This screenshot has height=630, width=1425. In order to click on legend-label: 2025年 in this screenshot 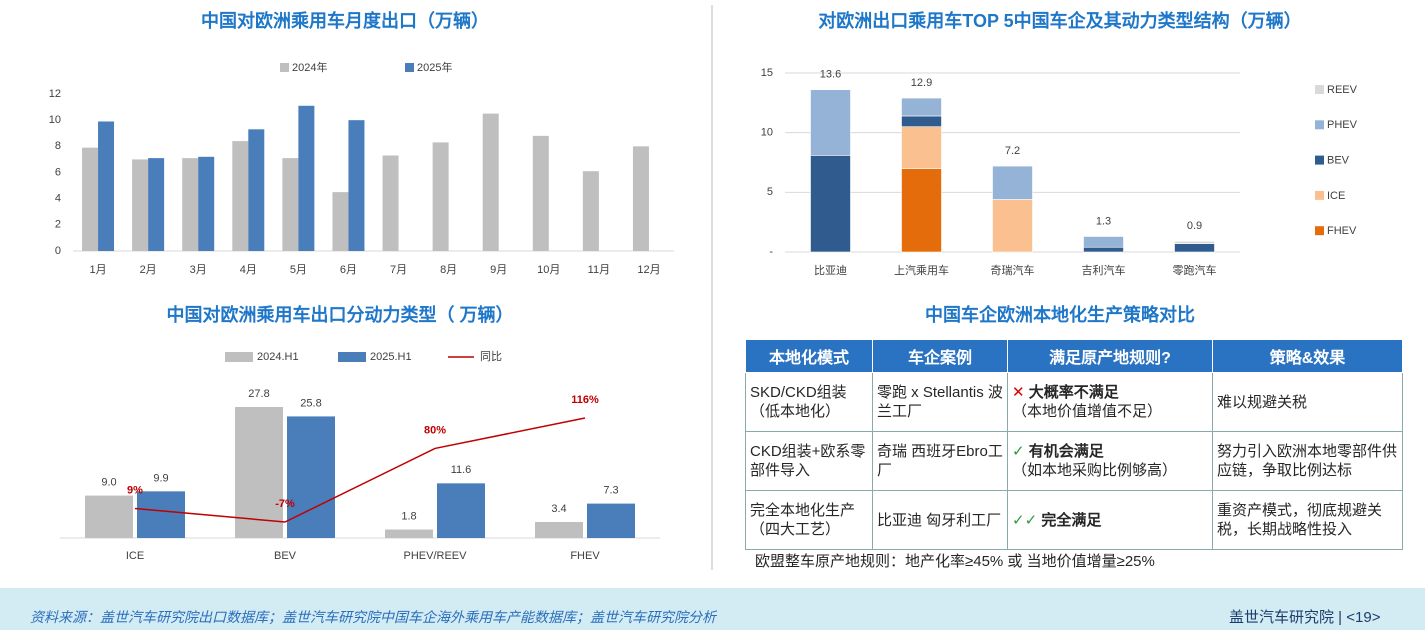, I will do `click(434, 67)`.